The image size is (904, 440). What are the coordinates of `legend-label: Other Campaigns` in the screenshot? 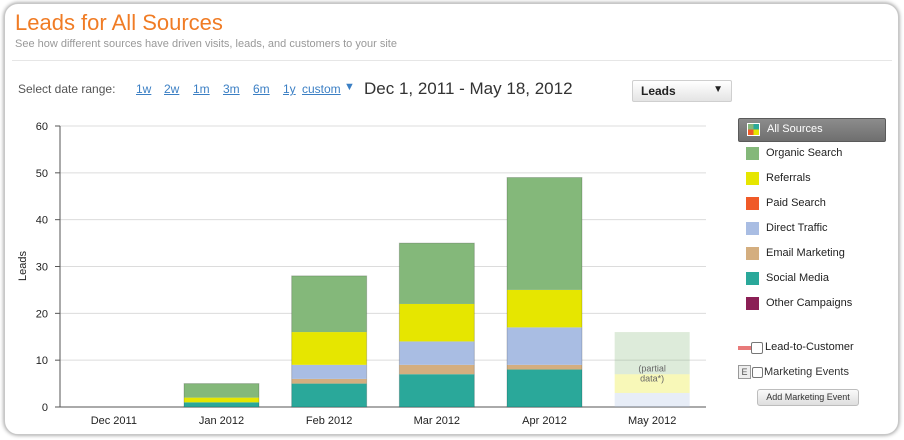 It's located at (809, 303).